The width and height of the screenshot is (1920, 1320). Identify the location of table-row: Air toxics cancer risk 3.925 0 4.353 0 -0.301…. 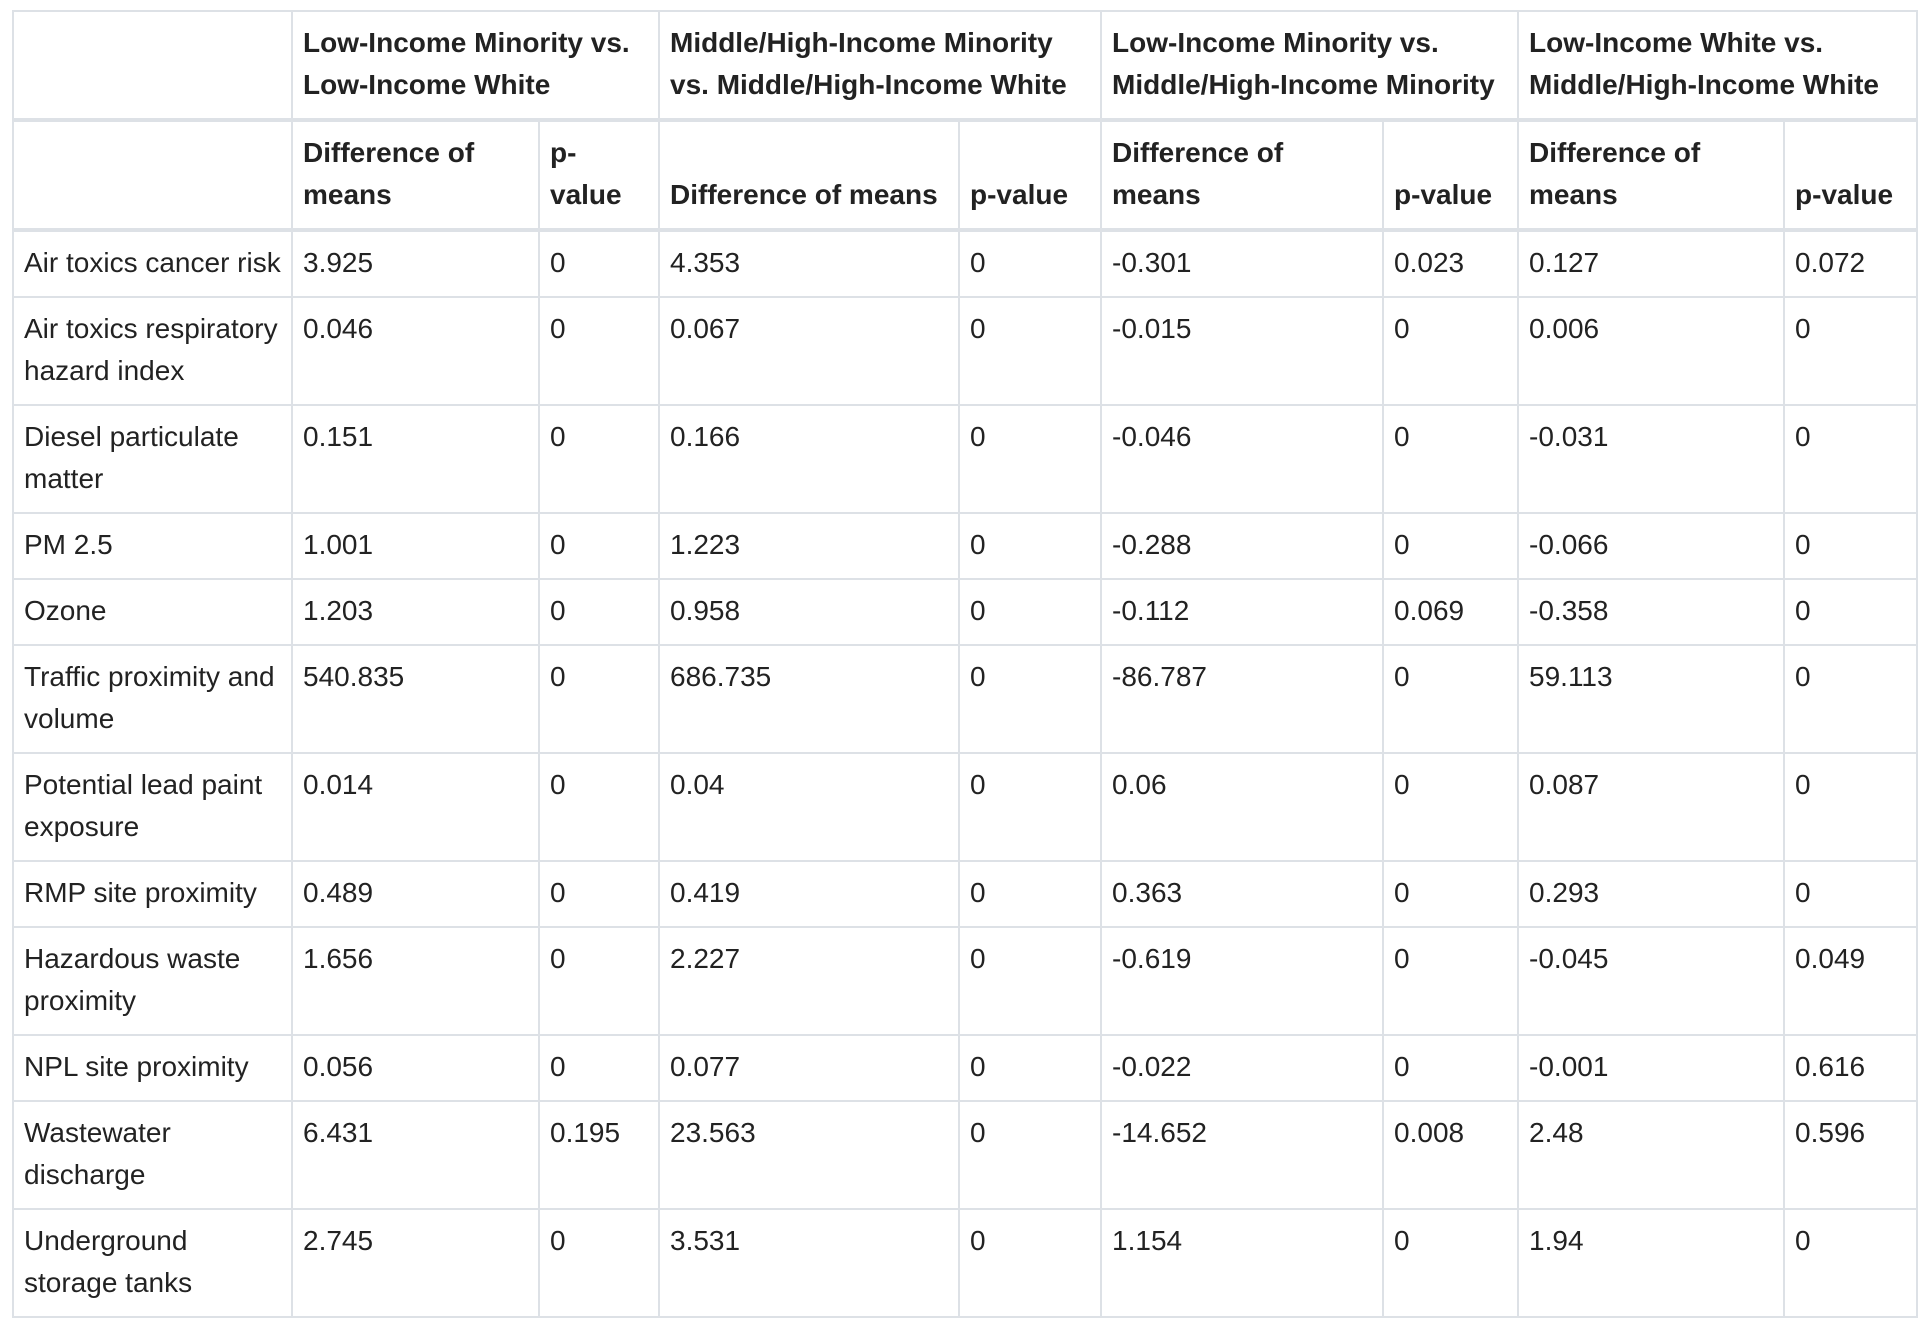
(965, 263).